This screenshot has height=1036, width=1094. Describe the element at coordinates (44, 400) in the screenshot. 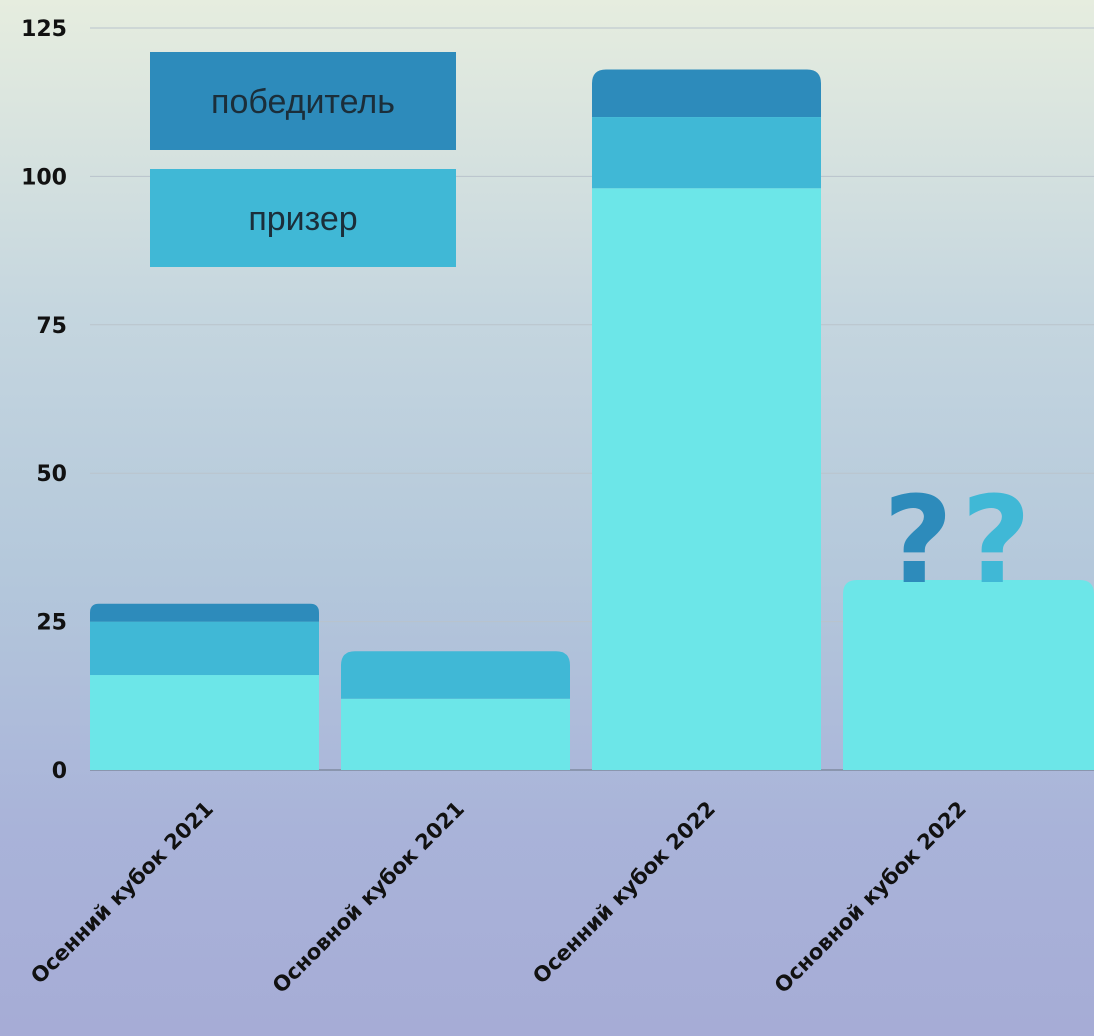

I see `y-axis-ticks: 0 25 50 75 100 125` at that location.